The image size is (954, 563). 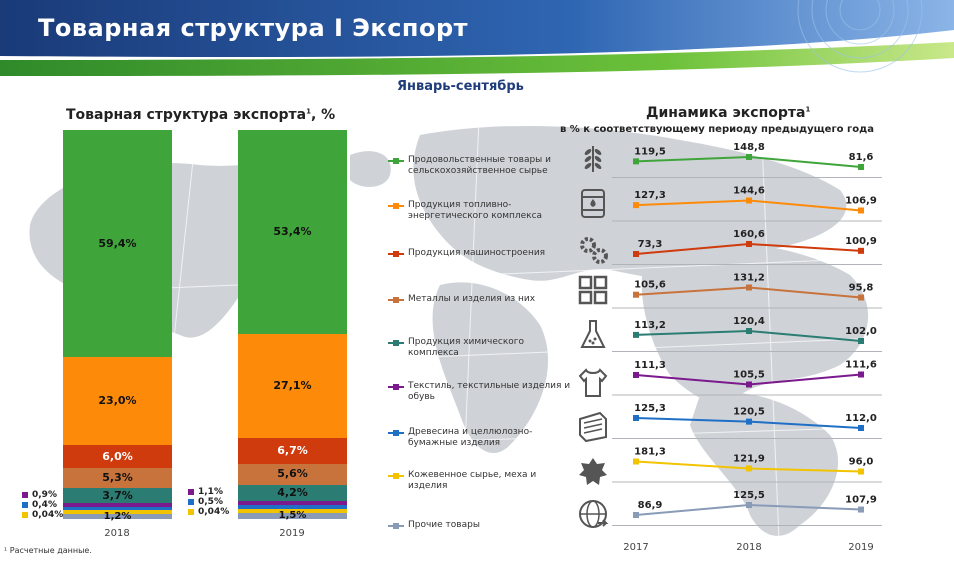 I want to click on structure-chart-title-text: Товарная структура экспорта, so click(x=186, y=115).